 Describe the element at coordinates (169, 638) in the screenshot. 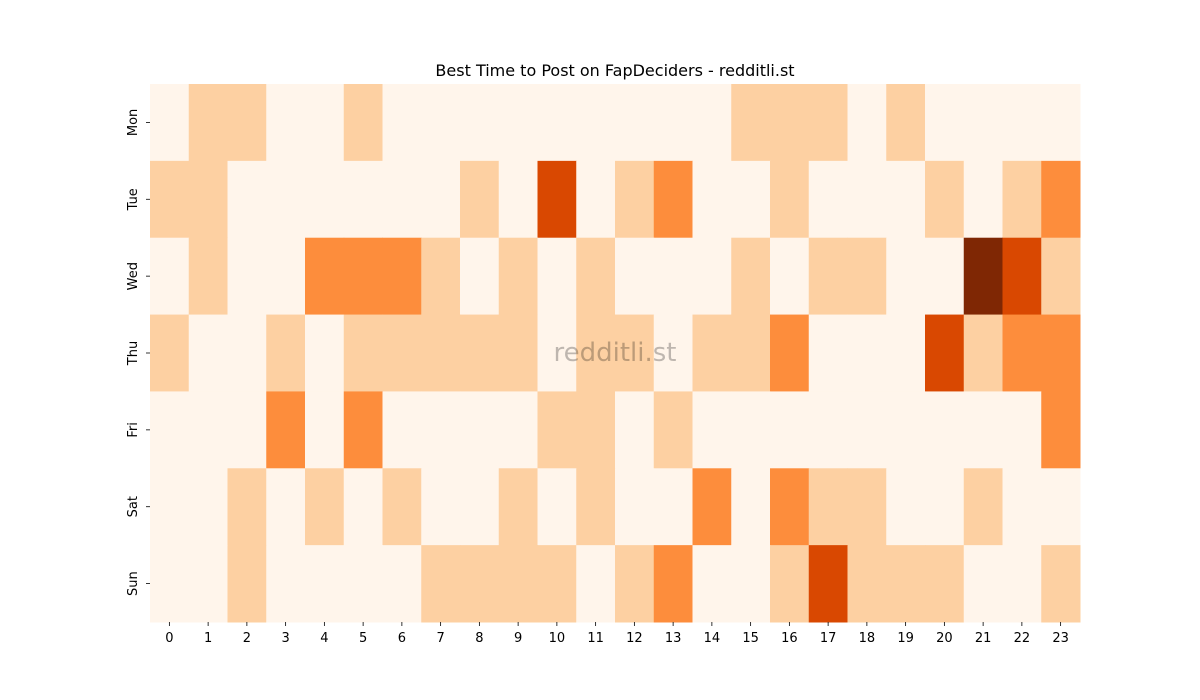

I see `x-tick-label: 0` at that location.